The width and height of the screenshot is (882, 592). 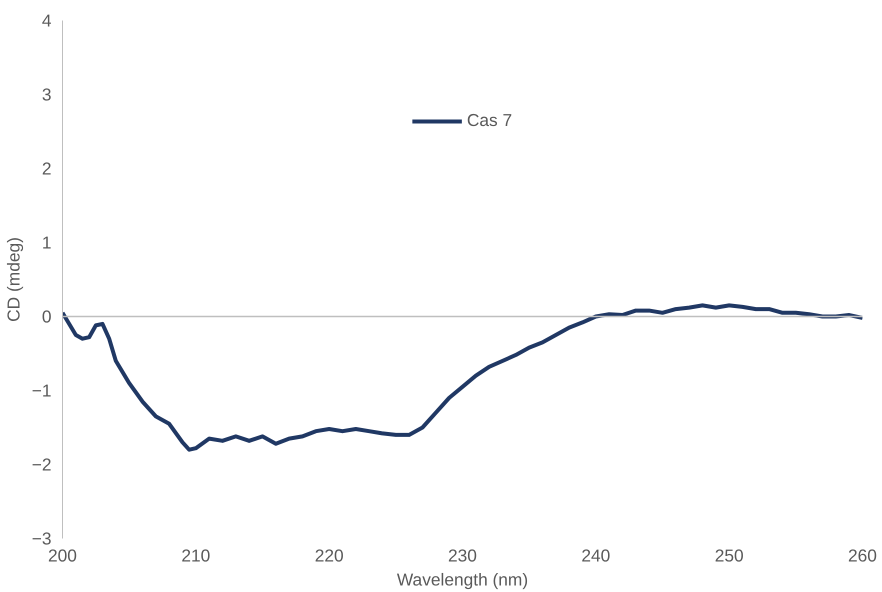 I want to click on y-tick-label: 0, so click(x=47, y=316).